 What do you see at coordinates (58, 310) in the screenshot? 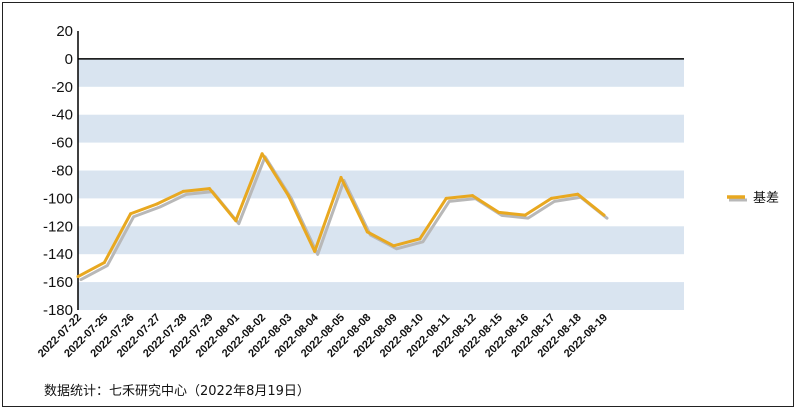
I see `y-tick-label: -180` at bounding box center [58, 310].